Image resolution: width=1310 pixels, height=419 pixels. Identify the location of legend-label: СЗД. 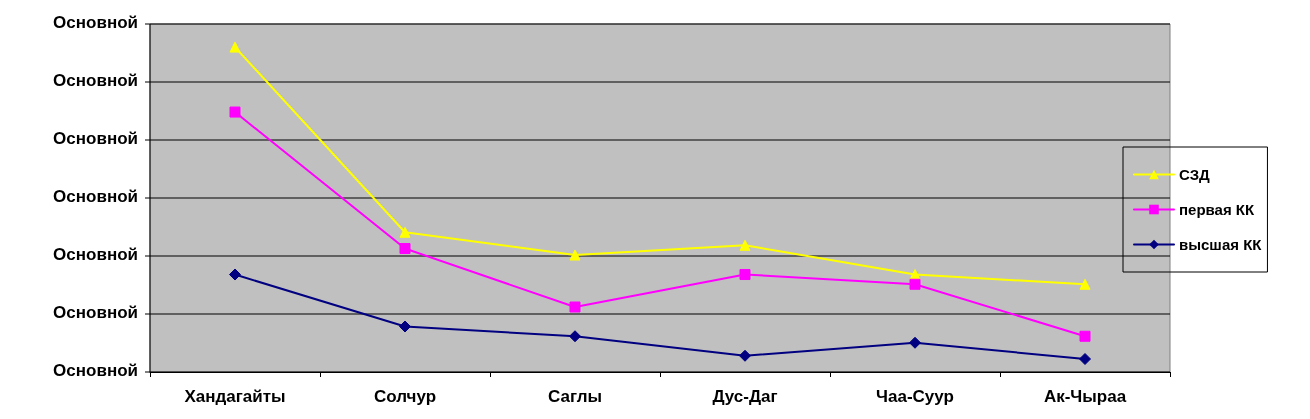
(1195, 174).